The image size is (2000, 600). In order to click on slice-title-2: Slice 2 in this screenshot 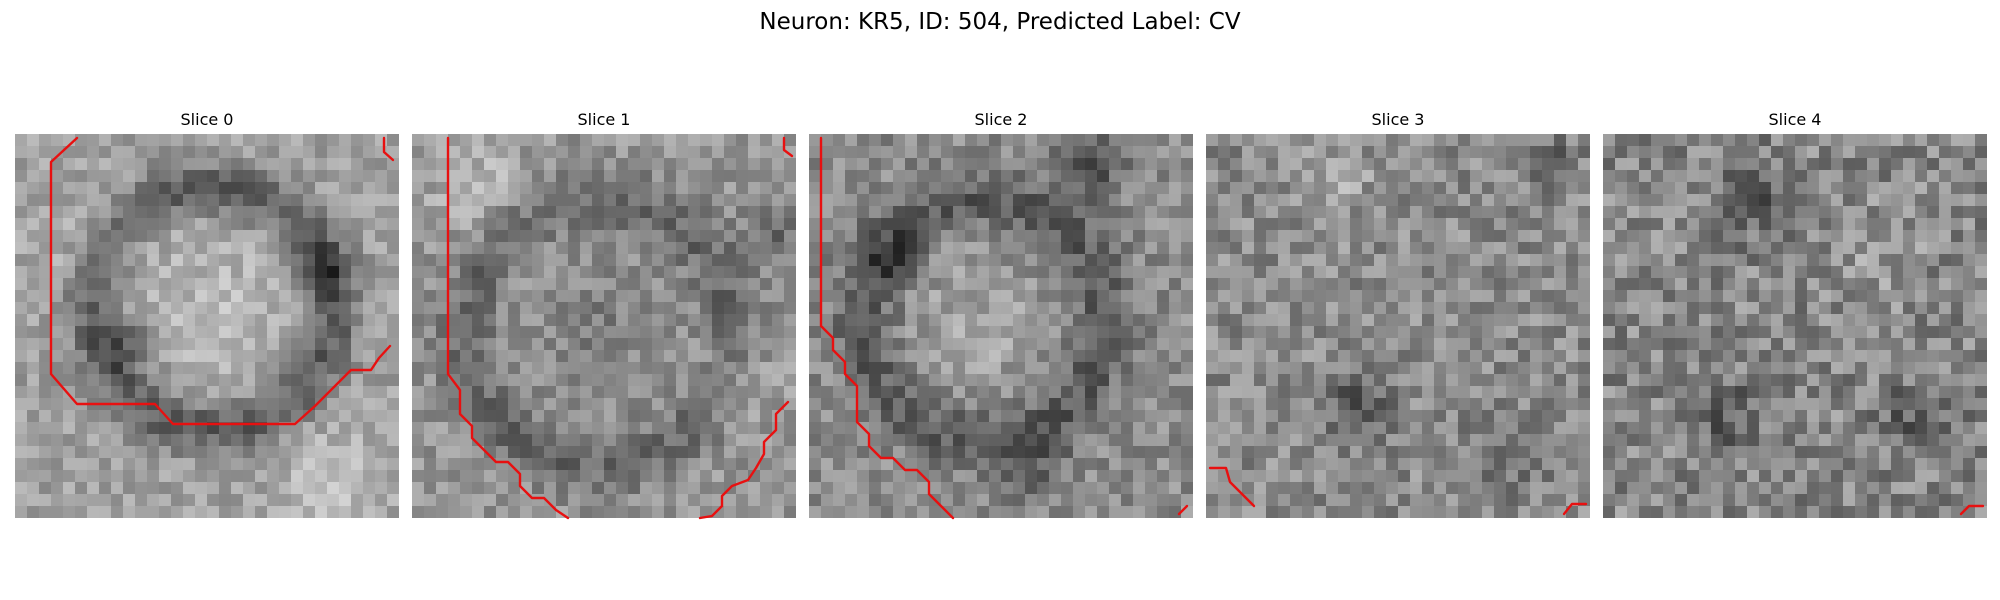, I will do `click(1001, 119)`.